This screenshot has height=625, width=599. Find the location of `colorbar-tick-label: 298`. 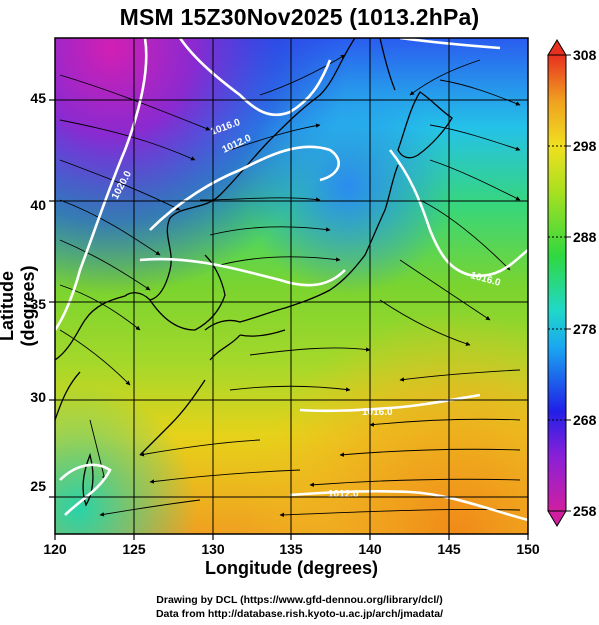

colorbar-tick-label: 298 is located at coordinates (585, 146).